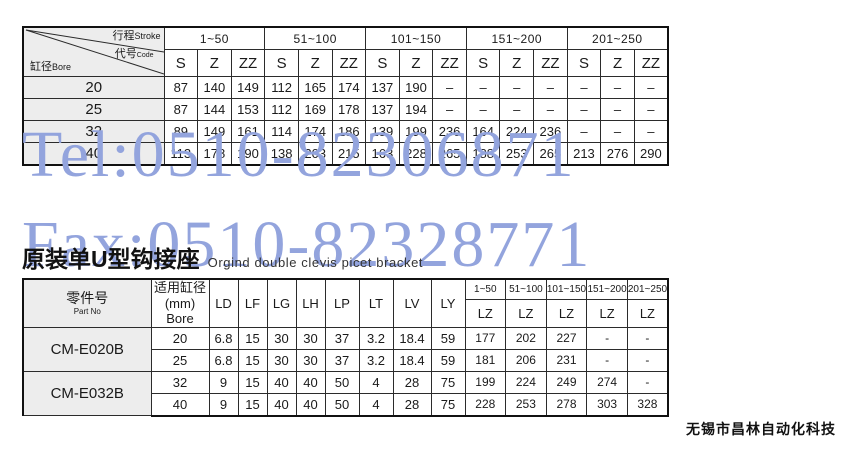 The width and height of the screenshot is (850, 451). I want to click on bore-header: 适用缸径 (mm) Bore, so click(180, 302).